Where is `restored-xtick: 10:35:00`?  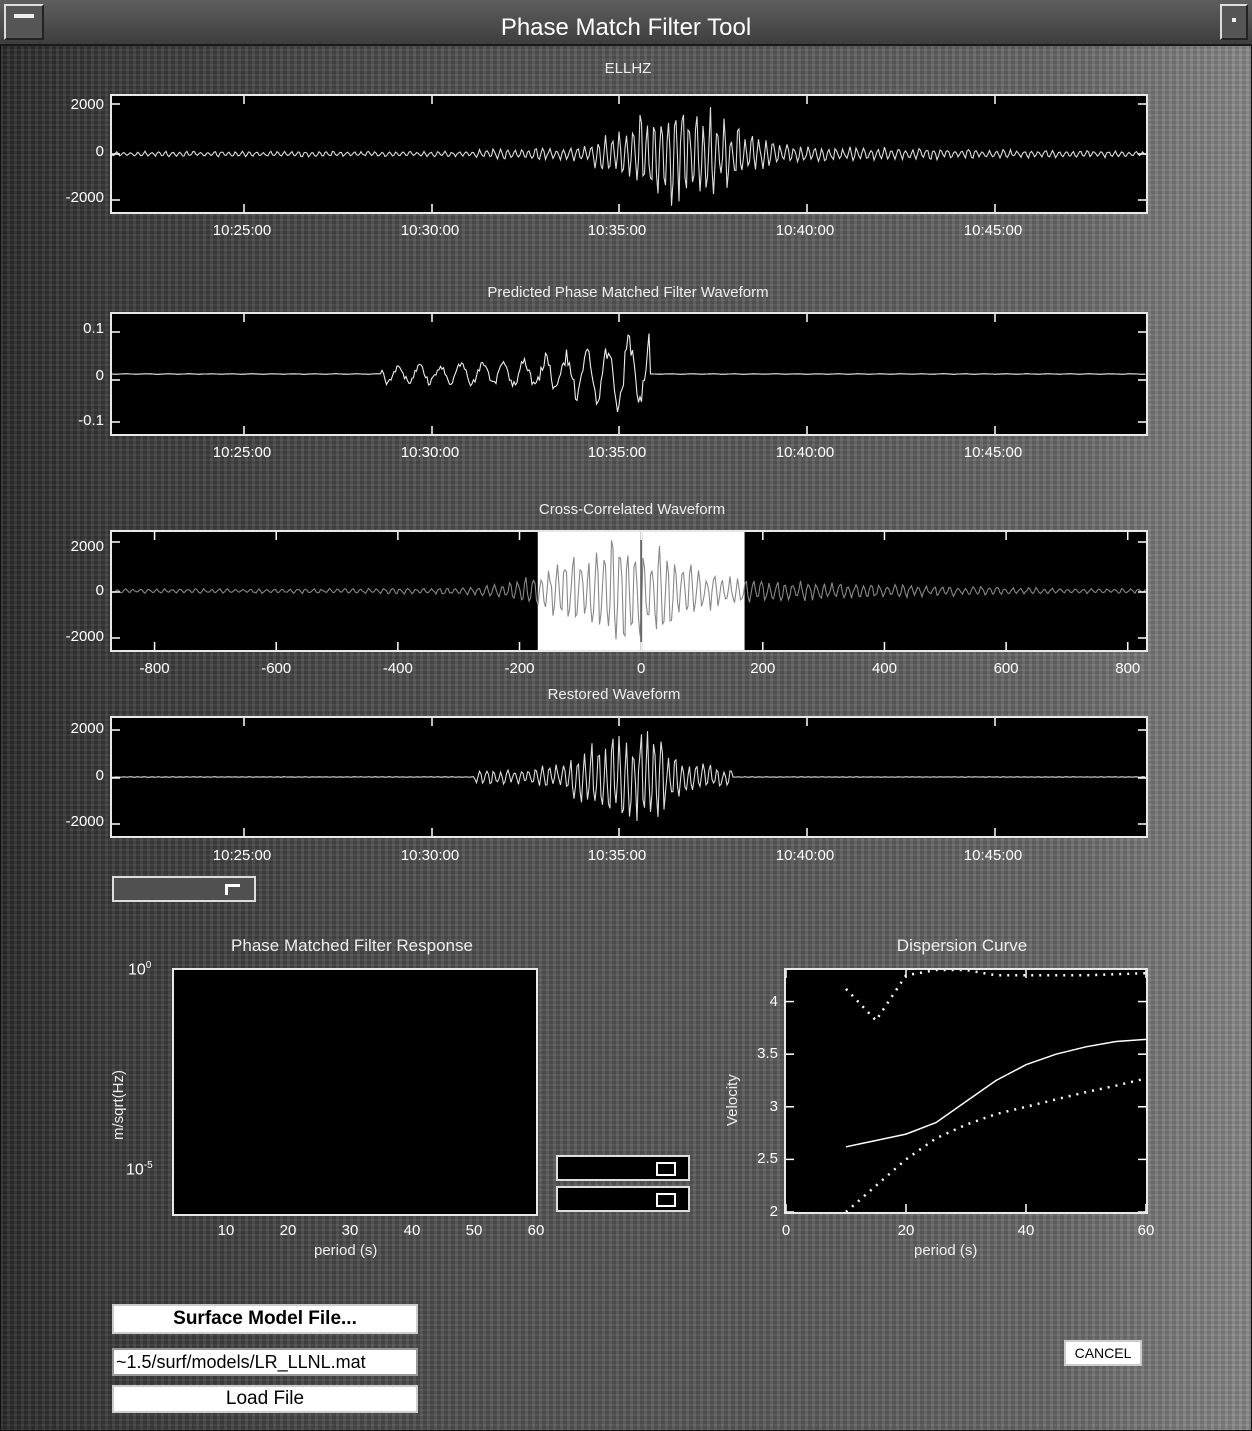
restored-xtick: 10:35:00 is located at coordinates (617, 855).